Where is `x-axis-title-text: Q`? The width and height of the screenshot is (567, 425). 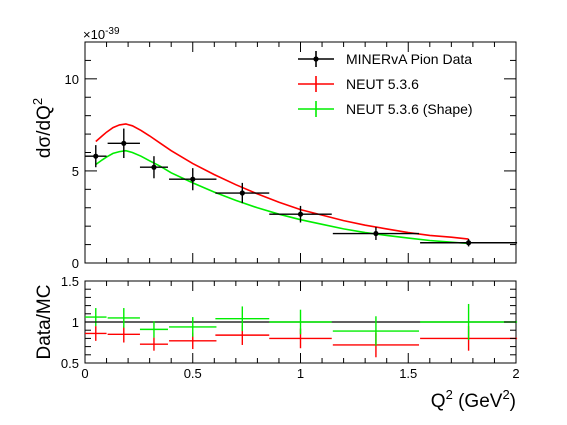
x-axis-title-text: Q is located at coordinates (438, 401).